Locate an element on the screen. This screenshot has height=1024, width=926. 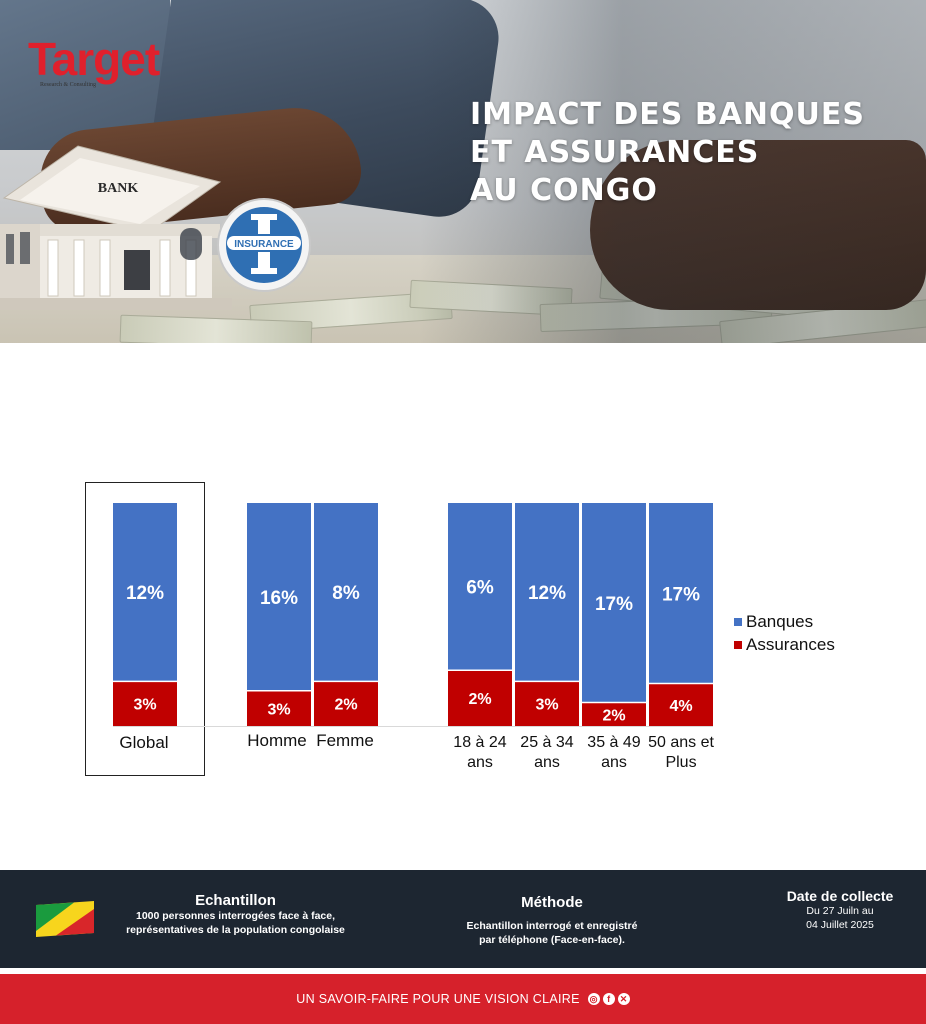
dates-line: Du 27 Juiln au is located at coordinates (840, 911).